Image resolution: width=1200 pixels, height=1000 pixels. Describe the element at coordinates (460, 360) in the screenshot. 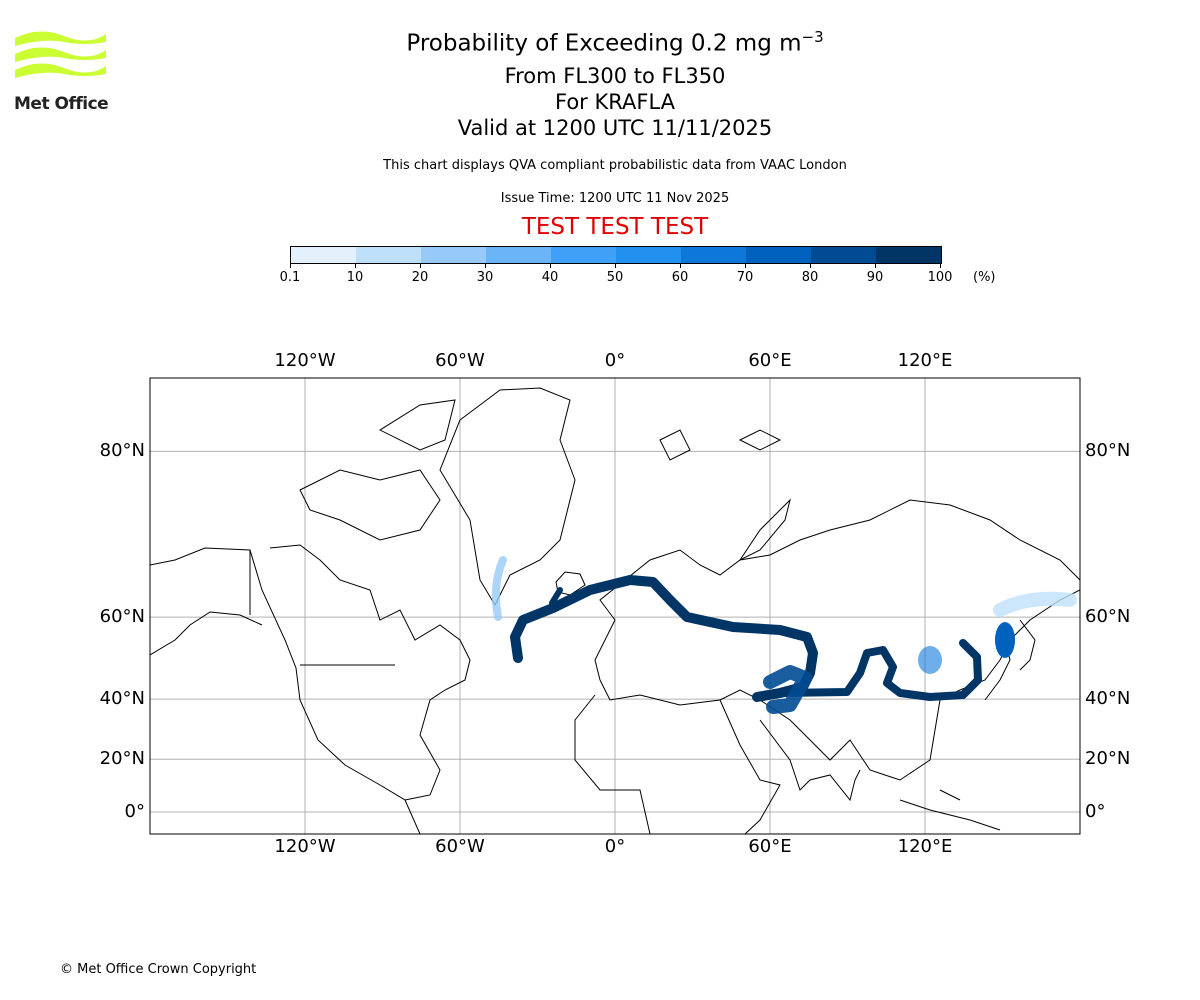

I see `lon-label-top: 60°W` at that location.